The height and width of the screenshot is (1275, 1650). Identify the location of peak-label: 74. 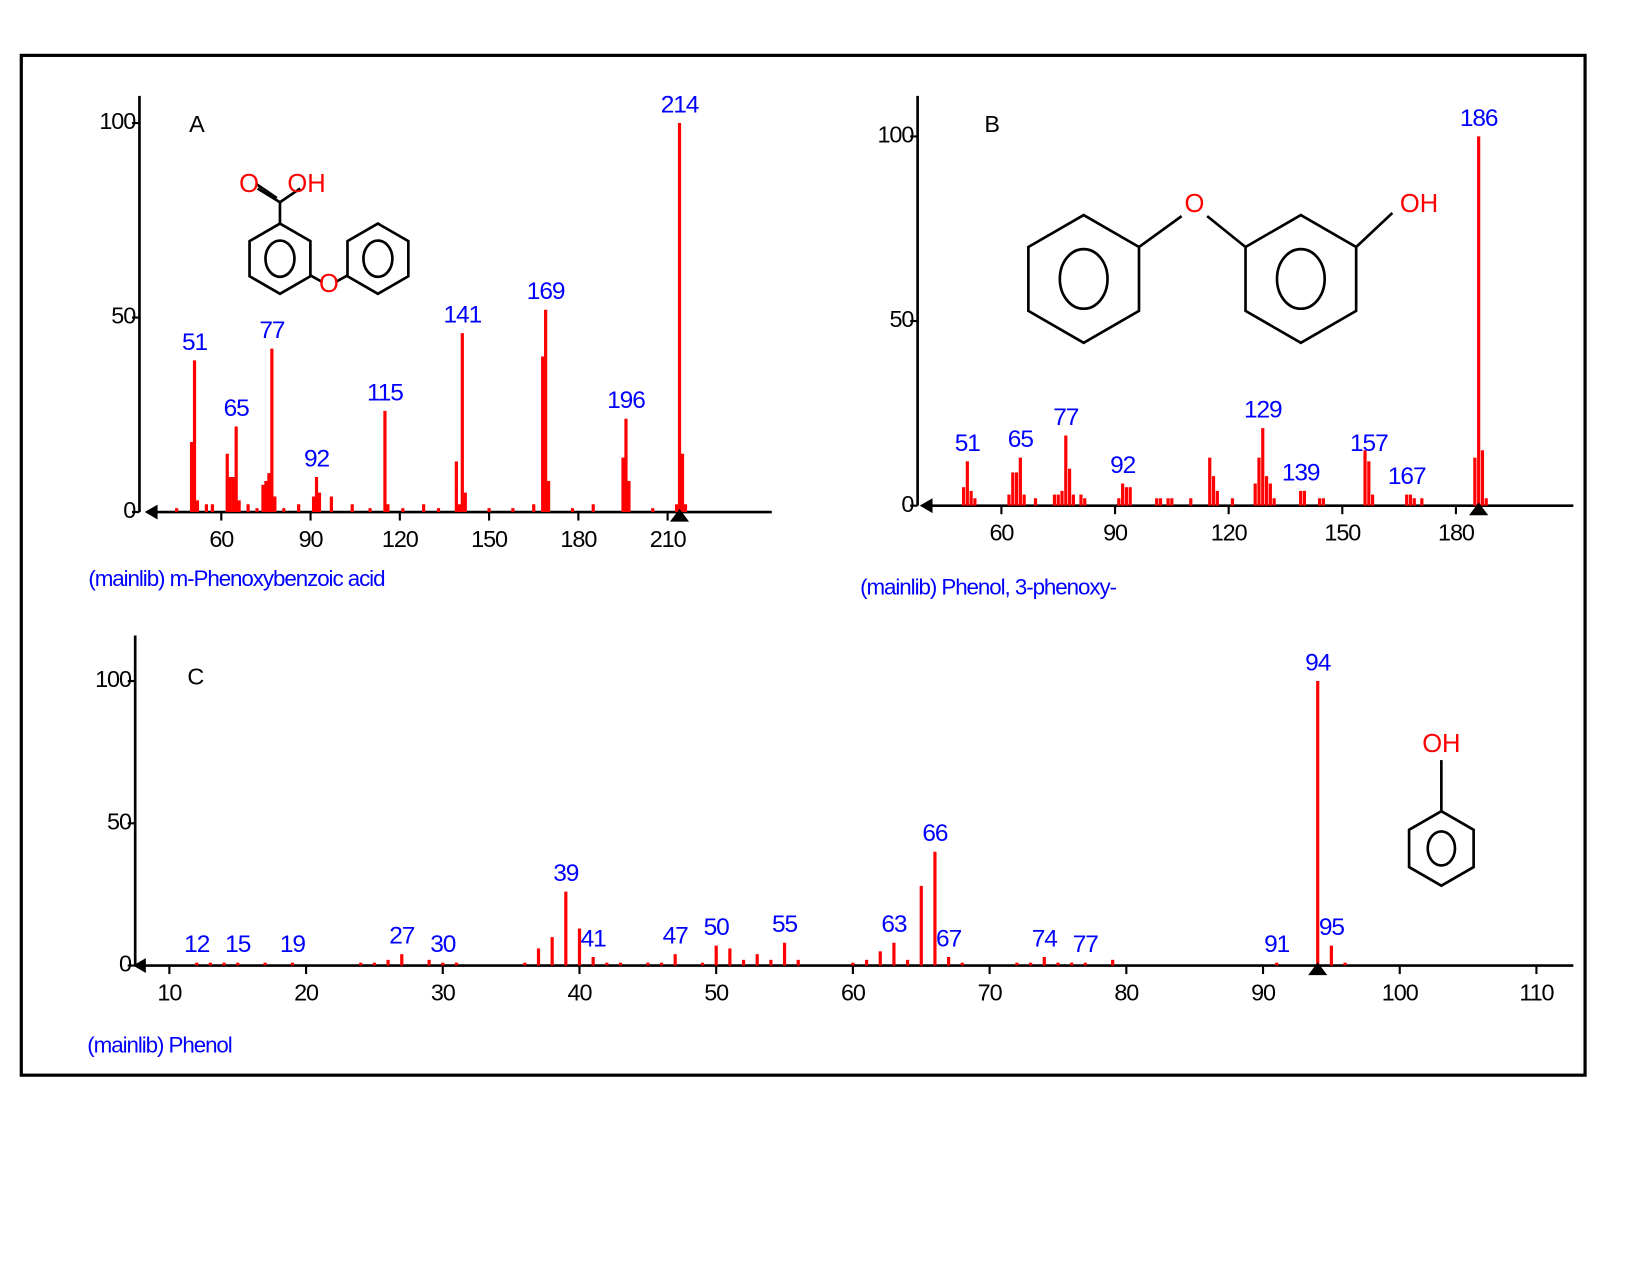
(1045, 938).